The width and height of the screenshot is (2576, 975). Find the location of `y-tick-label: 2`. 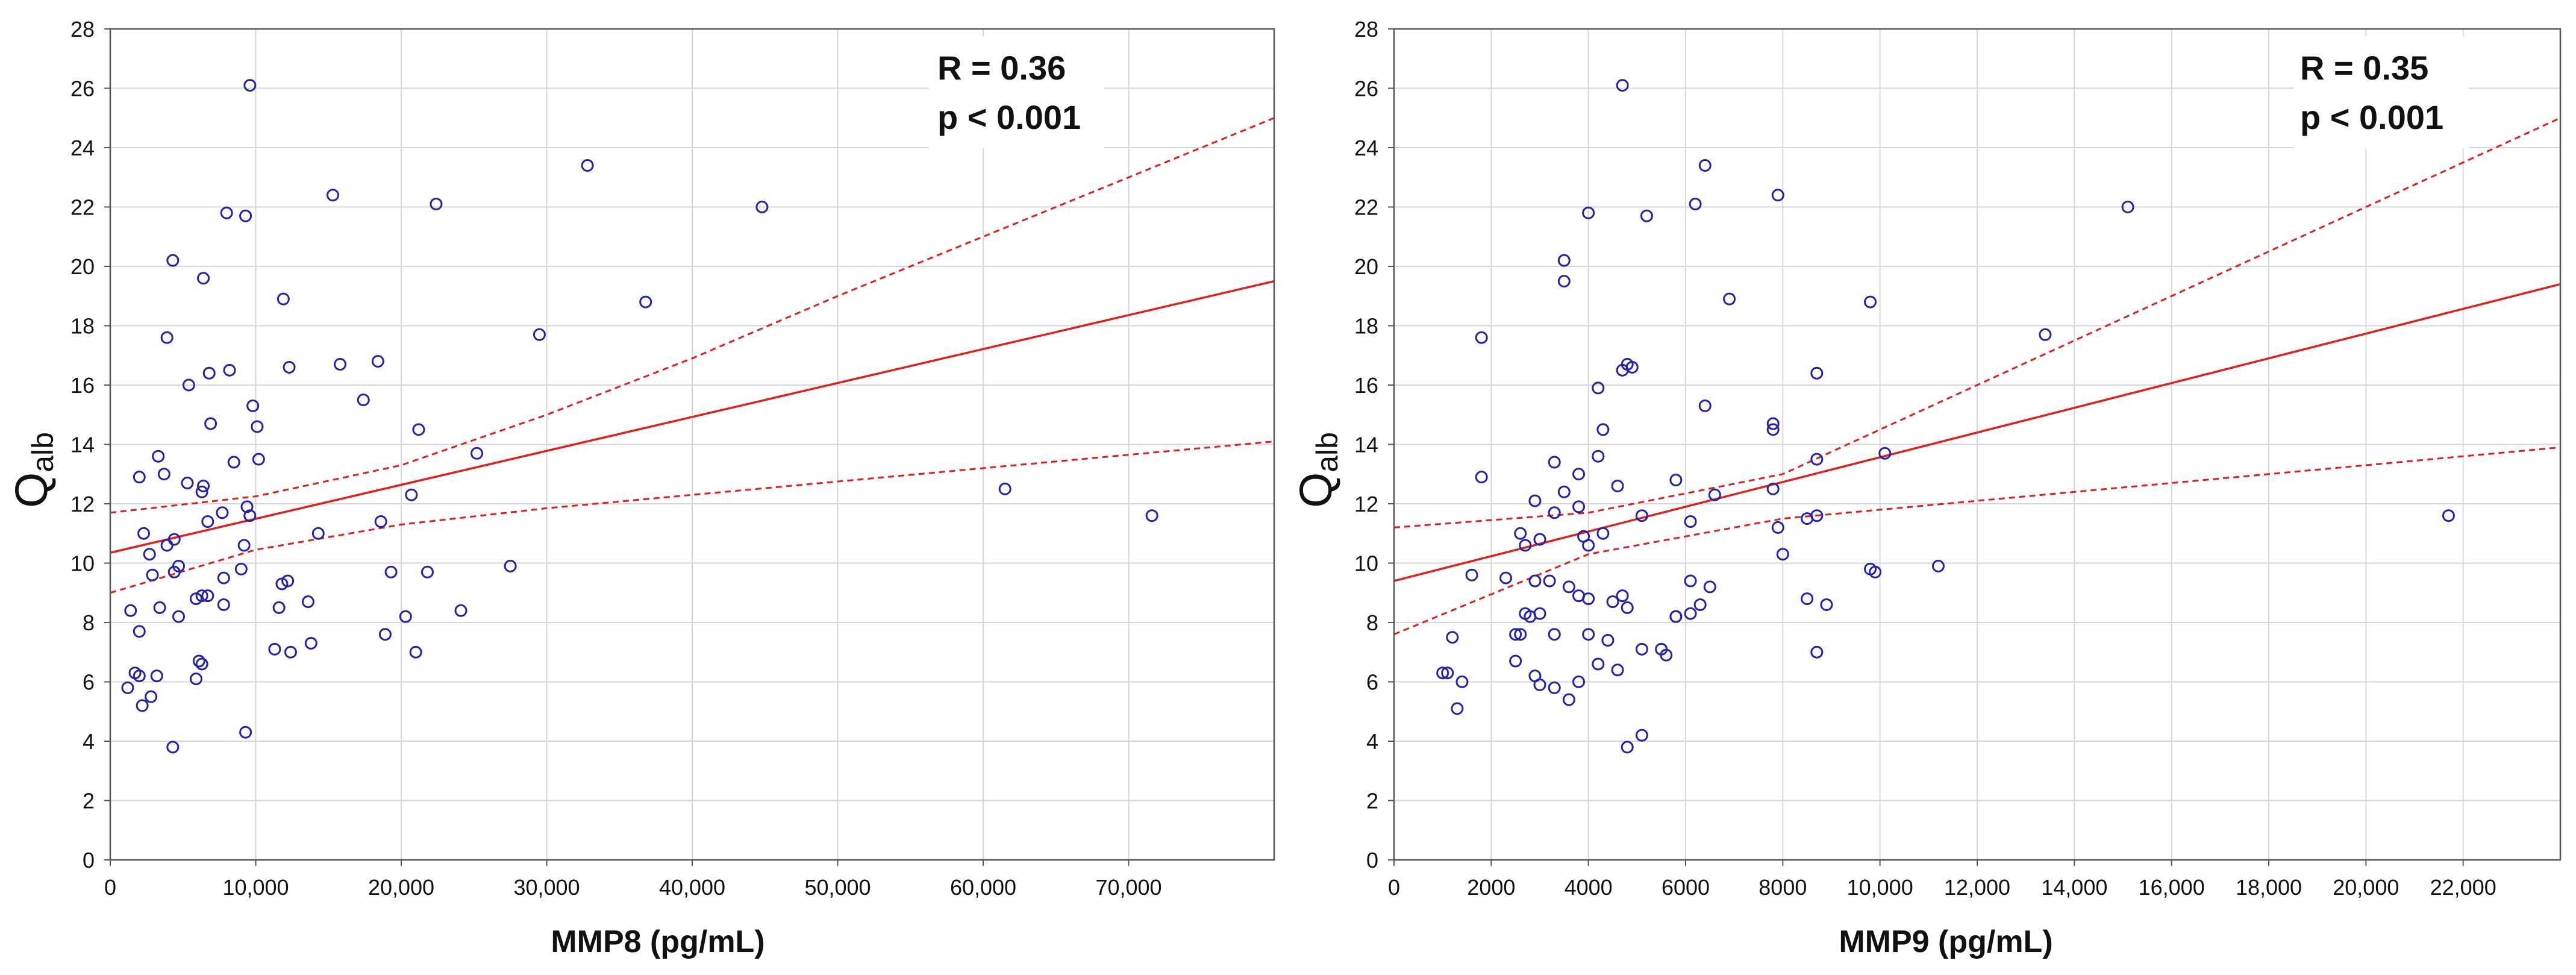

y-tick-label: 2 is located at coordinates (1372, 801).